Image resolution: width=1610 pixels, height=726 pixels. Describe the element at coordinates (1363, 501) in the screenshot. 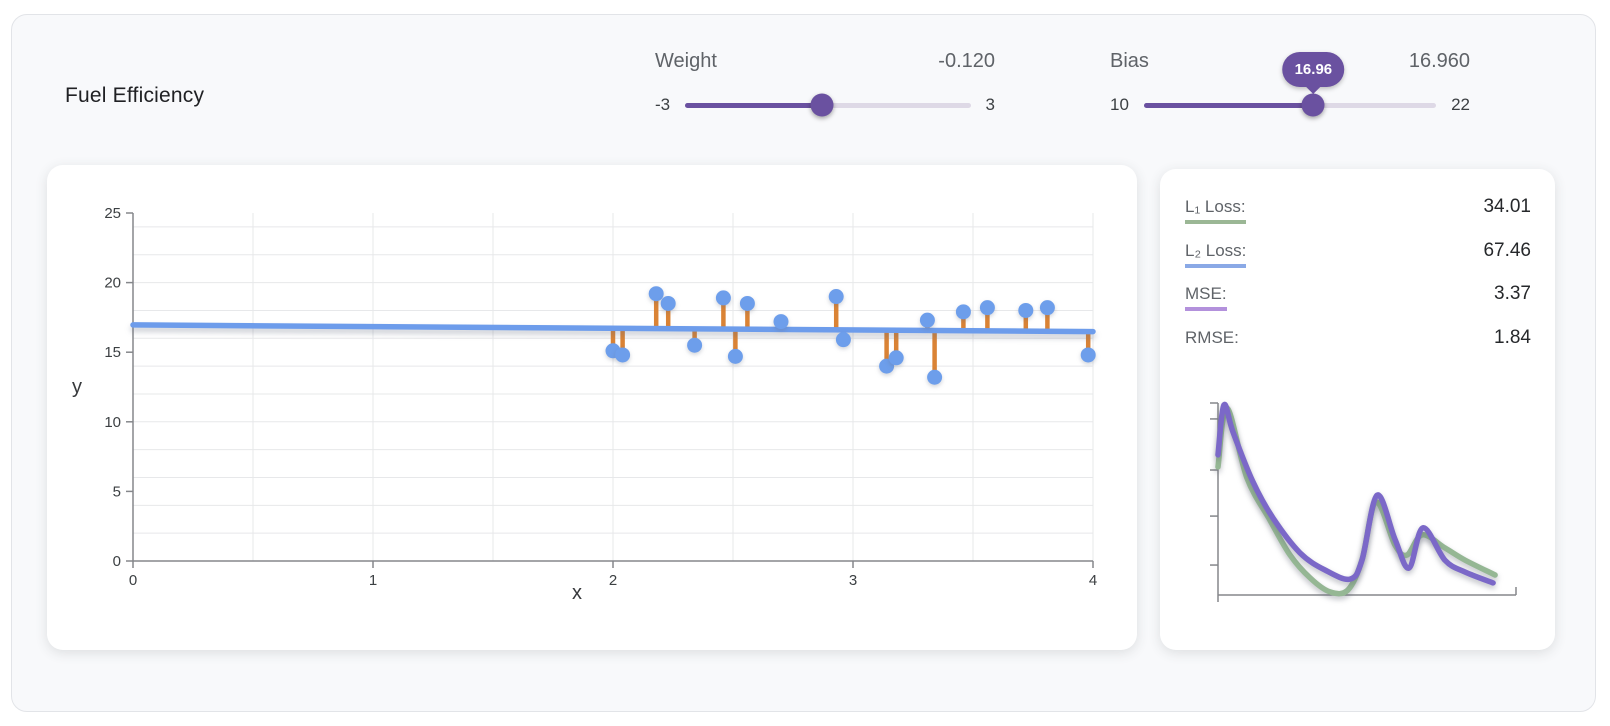

I see `loss-history-chart` at that location.